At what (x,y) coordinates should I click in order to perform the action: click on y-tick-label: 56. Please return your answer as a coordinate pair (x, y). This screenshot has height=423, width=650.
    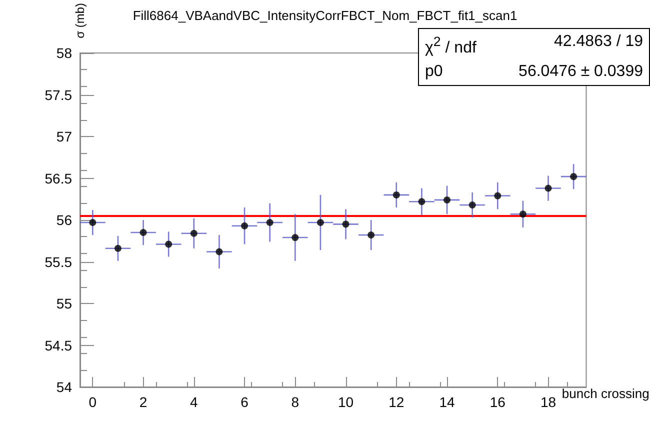
    Looking at the image, I should click on (64, 220).